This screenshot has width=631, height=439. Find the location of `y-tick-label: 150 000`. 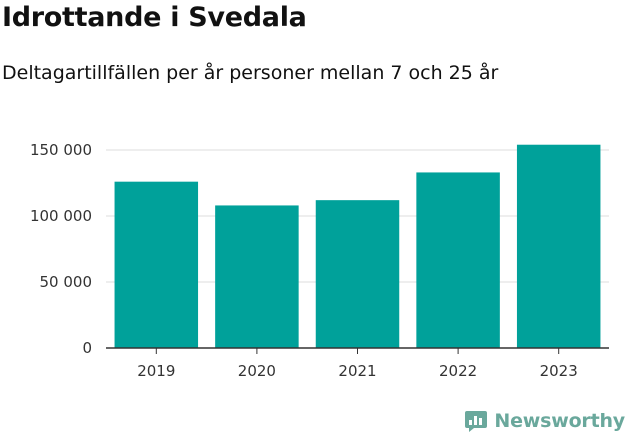

y-tick-label: 150 000 is located at coordinates (61, 150).